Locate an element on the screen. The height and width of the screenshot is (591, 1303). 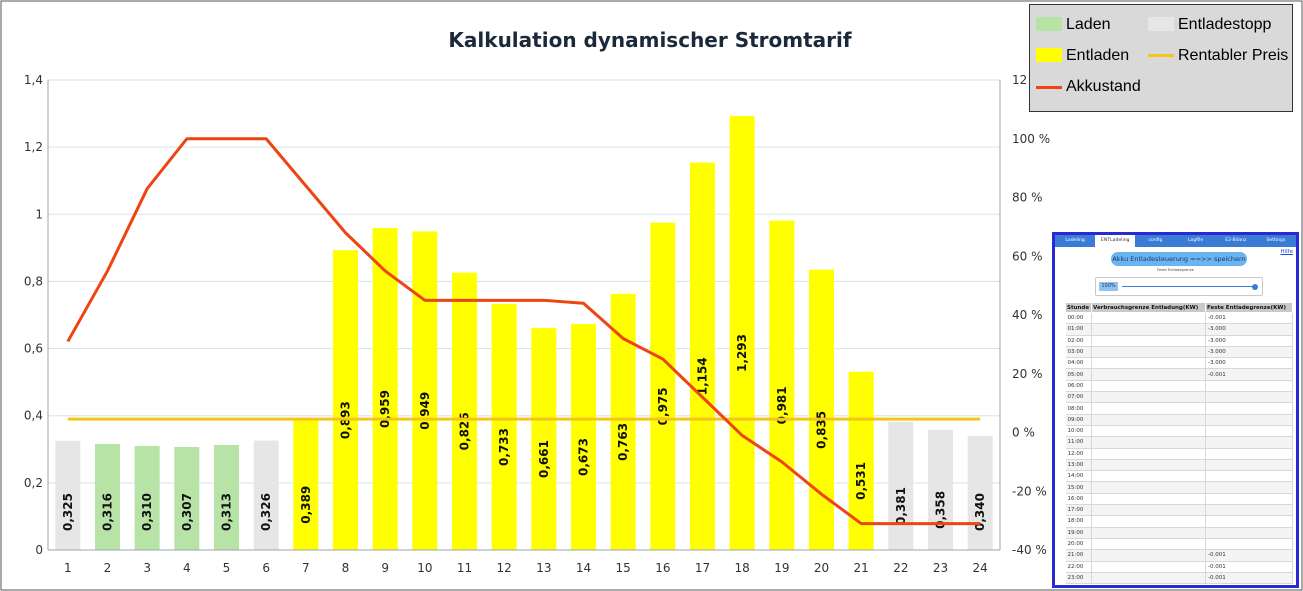
table-row: 19:00 is located at coordinates (1179, 533).